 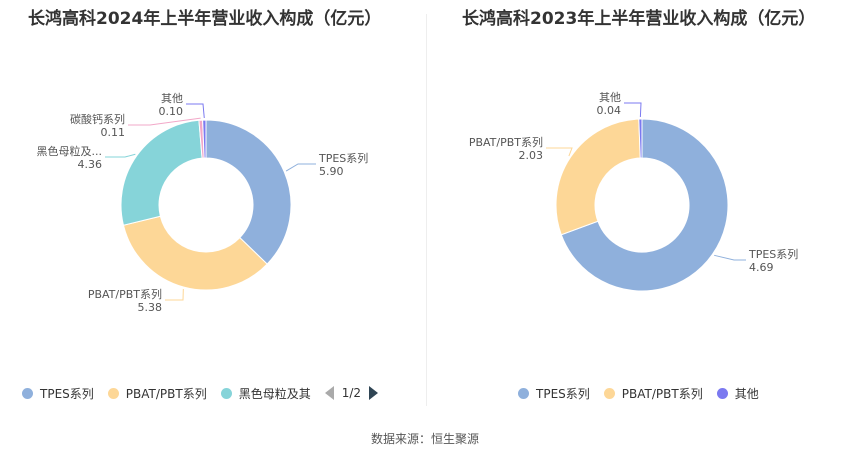 I want to click on slice-value-label: 0.04, so click(x=609, y=110).